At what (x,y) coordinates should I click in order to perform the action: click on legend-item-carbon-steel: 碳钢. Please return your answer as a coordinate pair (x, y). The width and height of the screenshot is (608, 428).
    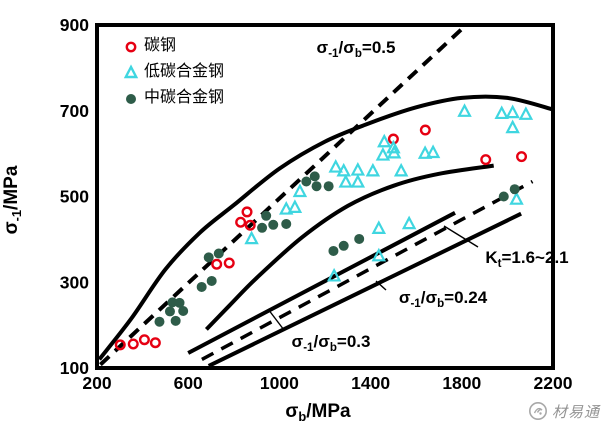
    Looking at the image, I should click on (171, 46).